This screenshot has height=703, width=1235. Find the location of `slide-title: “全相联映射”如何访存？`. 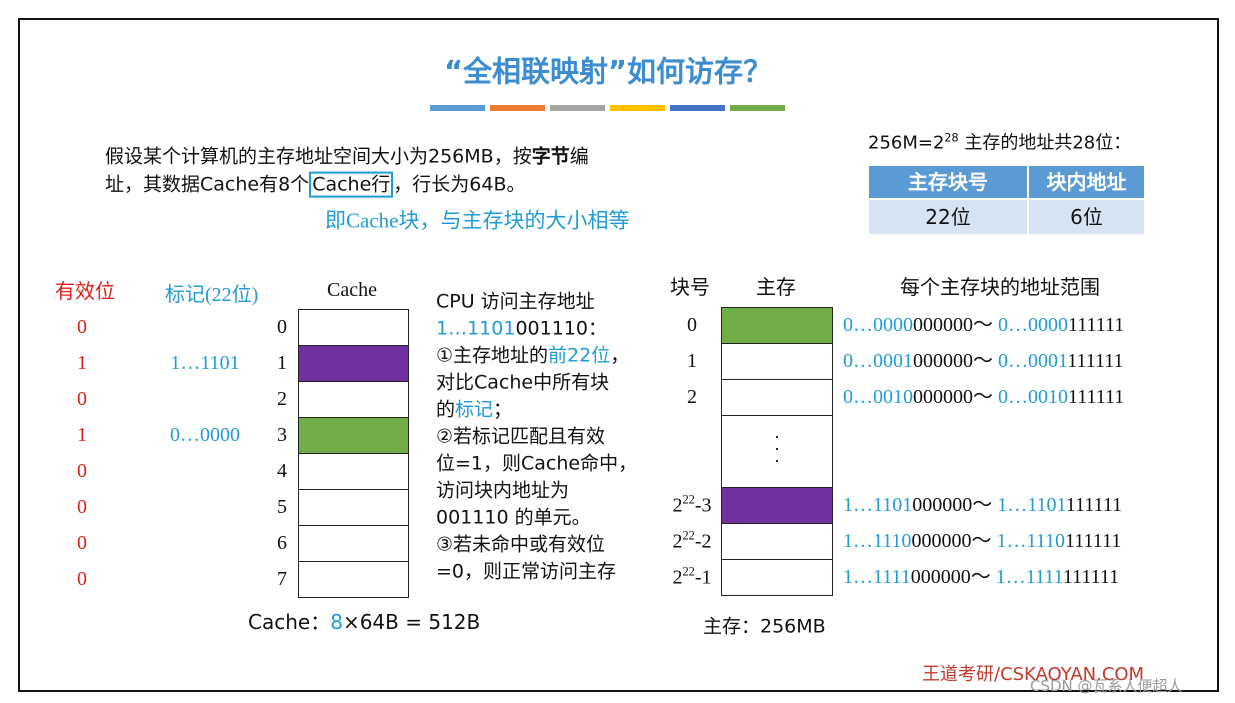

slide-title: “全相联映射”如何访存？ is located at coordinates (608, 71).